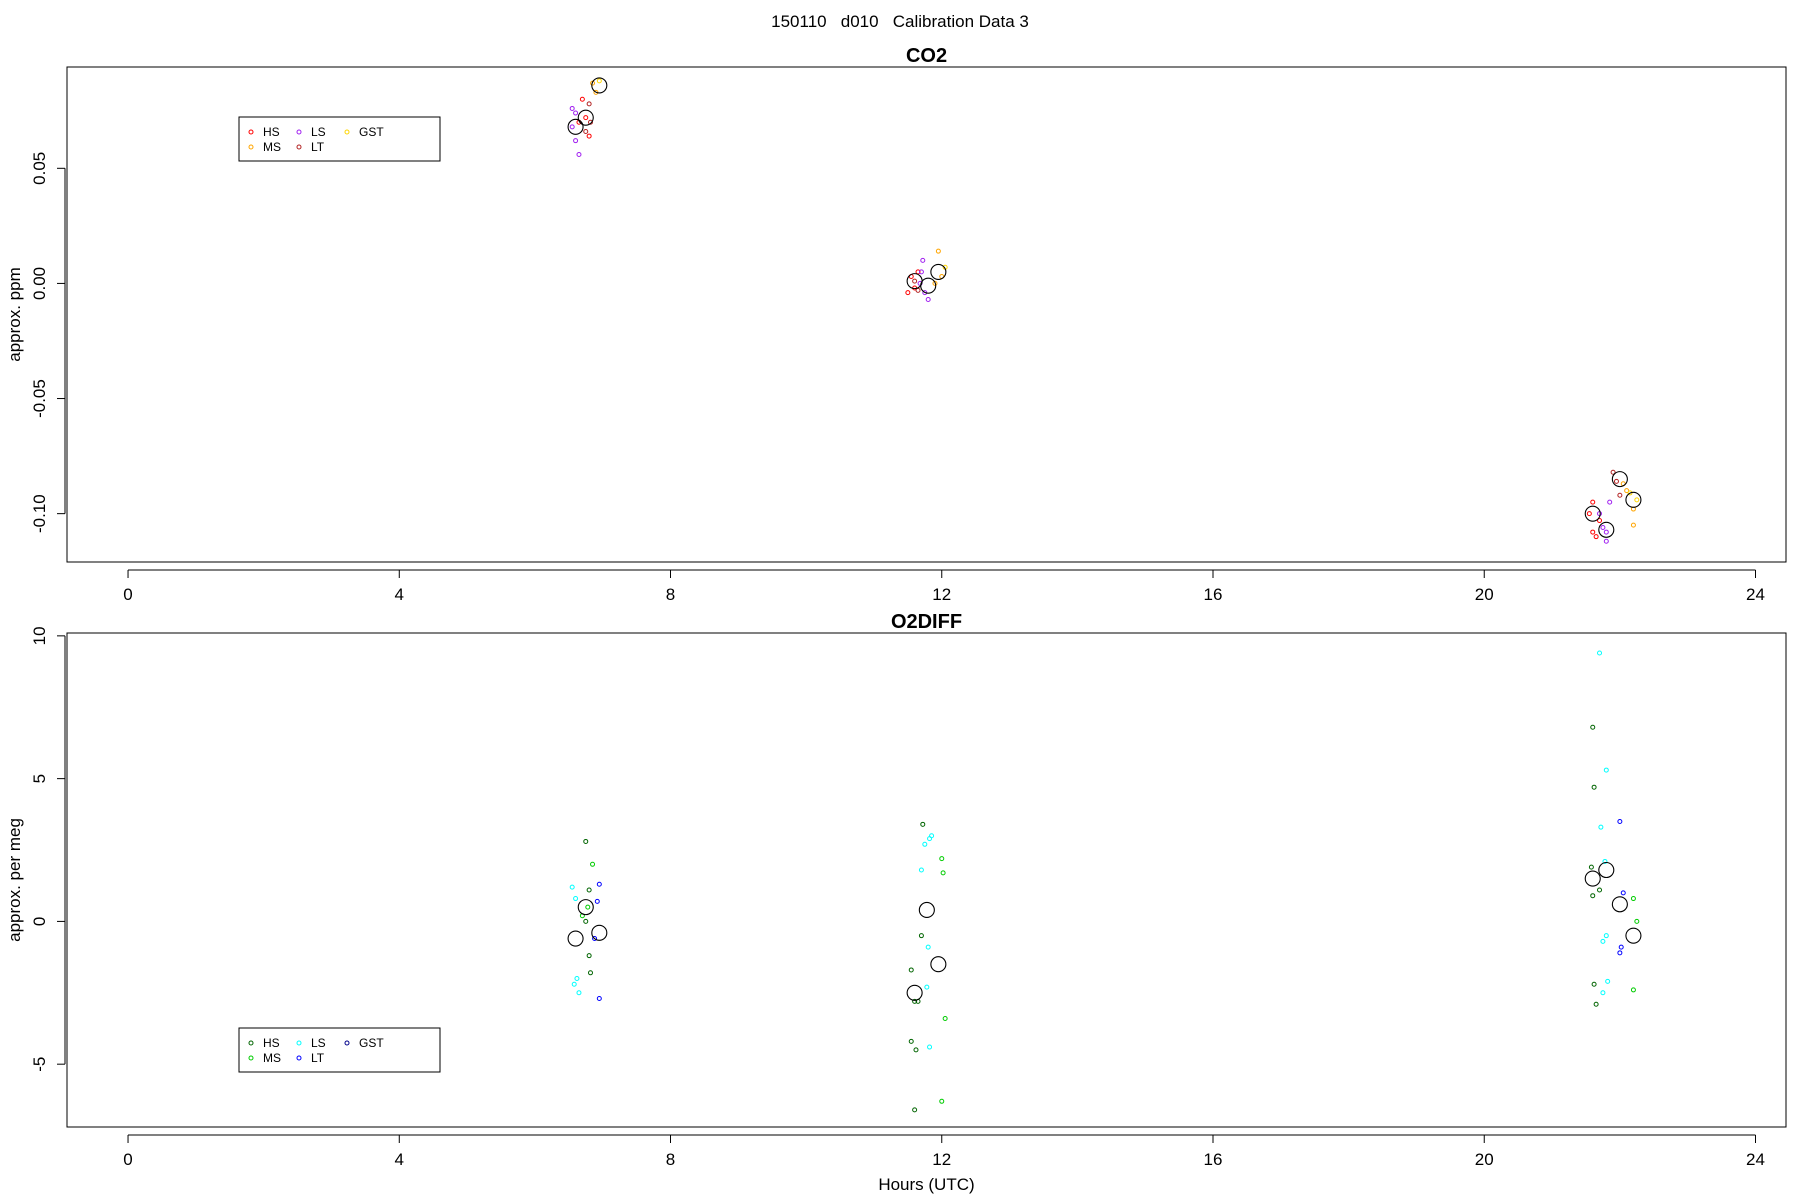 This screenshot has height=1200, width=1800. Describe the element at coordinates (39, 921) in the screenshot. I see `y-tick-label: 0` at that location.